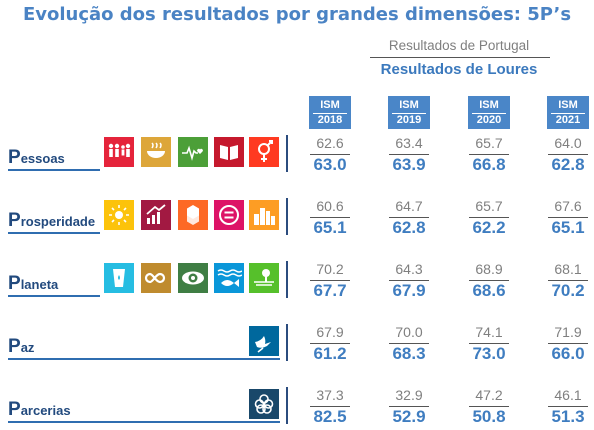 This screenshot has height=430, width=594. Describe the element at coordinates (330, 290) in the screenshot. I see `value-loures: 67.7` at that location.